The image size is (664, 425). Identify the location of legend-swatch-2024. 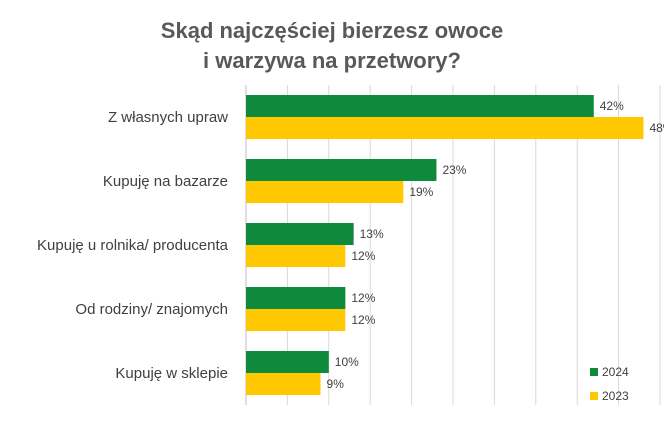
(594, 372).